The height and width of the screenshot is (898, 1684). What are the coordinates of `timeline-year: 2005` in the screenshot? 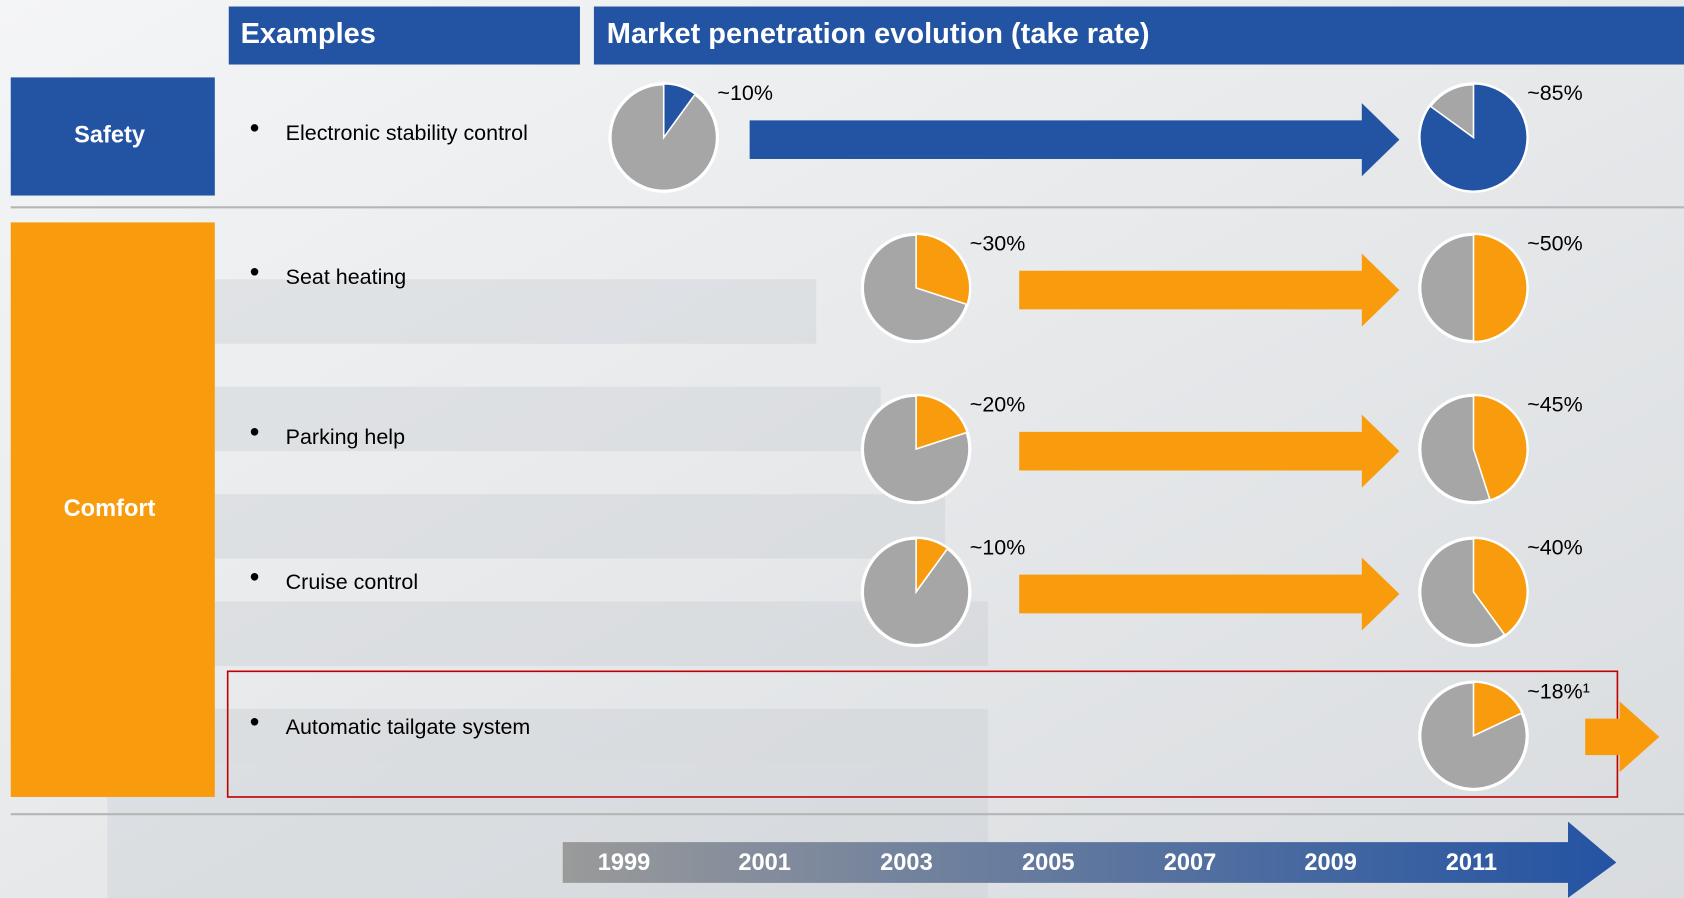 It's located at (1048, 863).